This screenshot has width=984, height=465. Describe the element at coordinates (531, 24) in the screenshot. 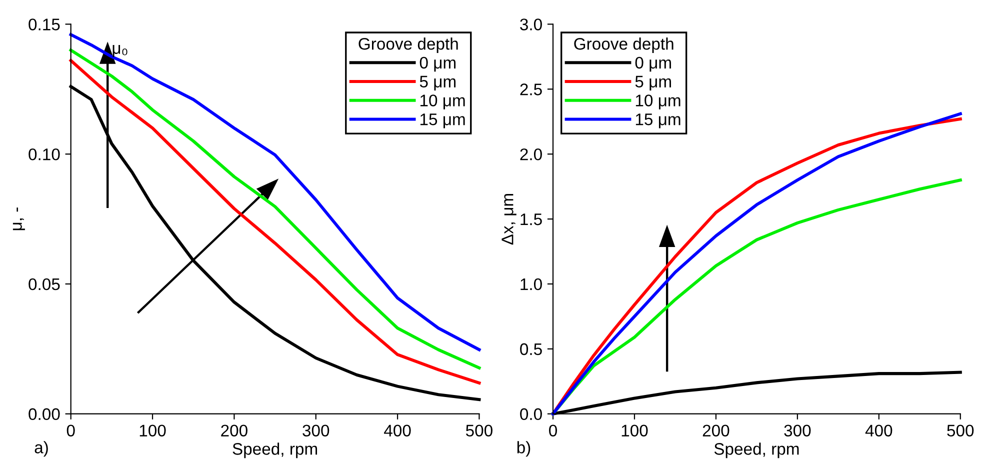

I see `y-tick-label: 3.0` at that location.